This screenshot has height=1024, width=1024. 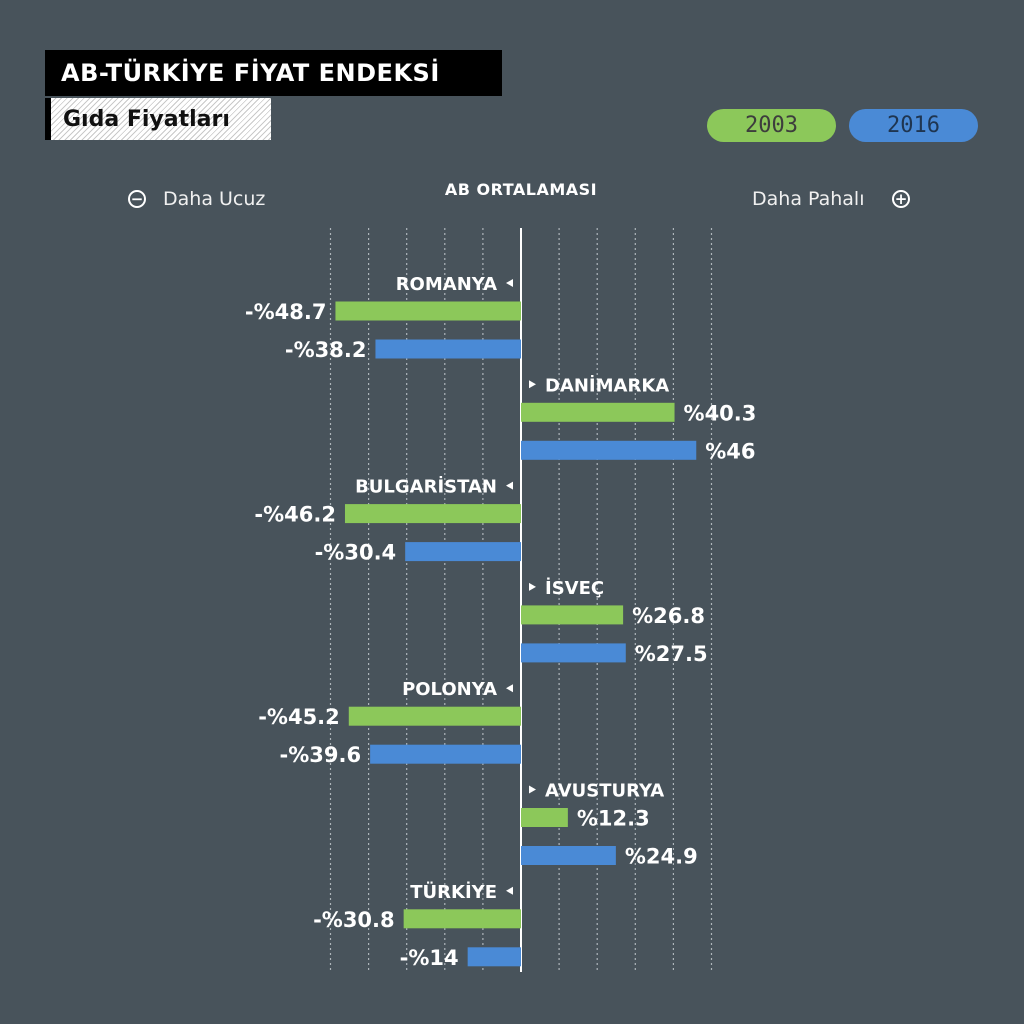 I want to click on category-label: DANİMARKA, so click(x=607, y=385).